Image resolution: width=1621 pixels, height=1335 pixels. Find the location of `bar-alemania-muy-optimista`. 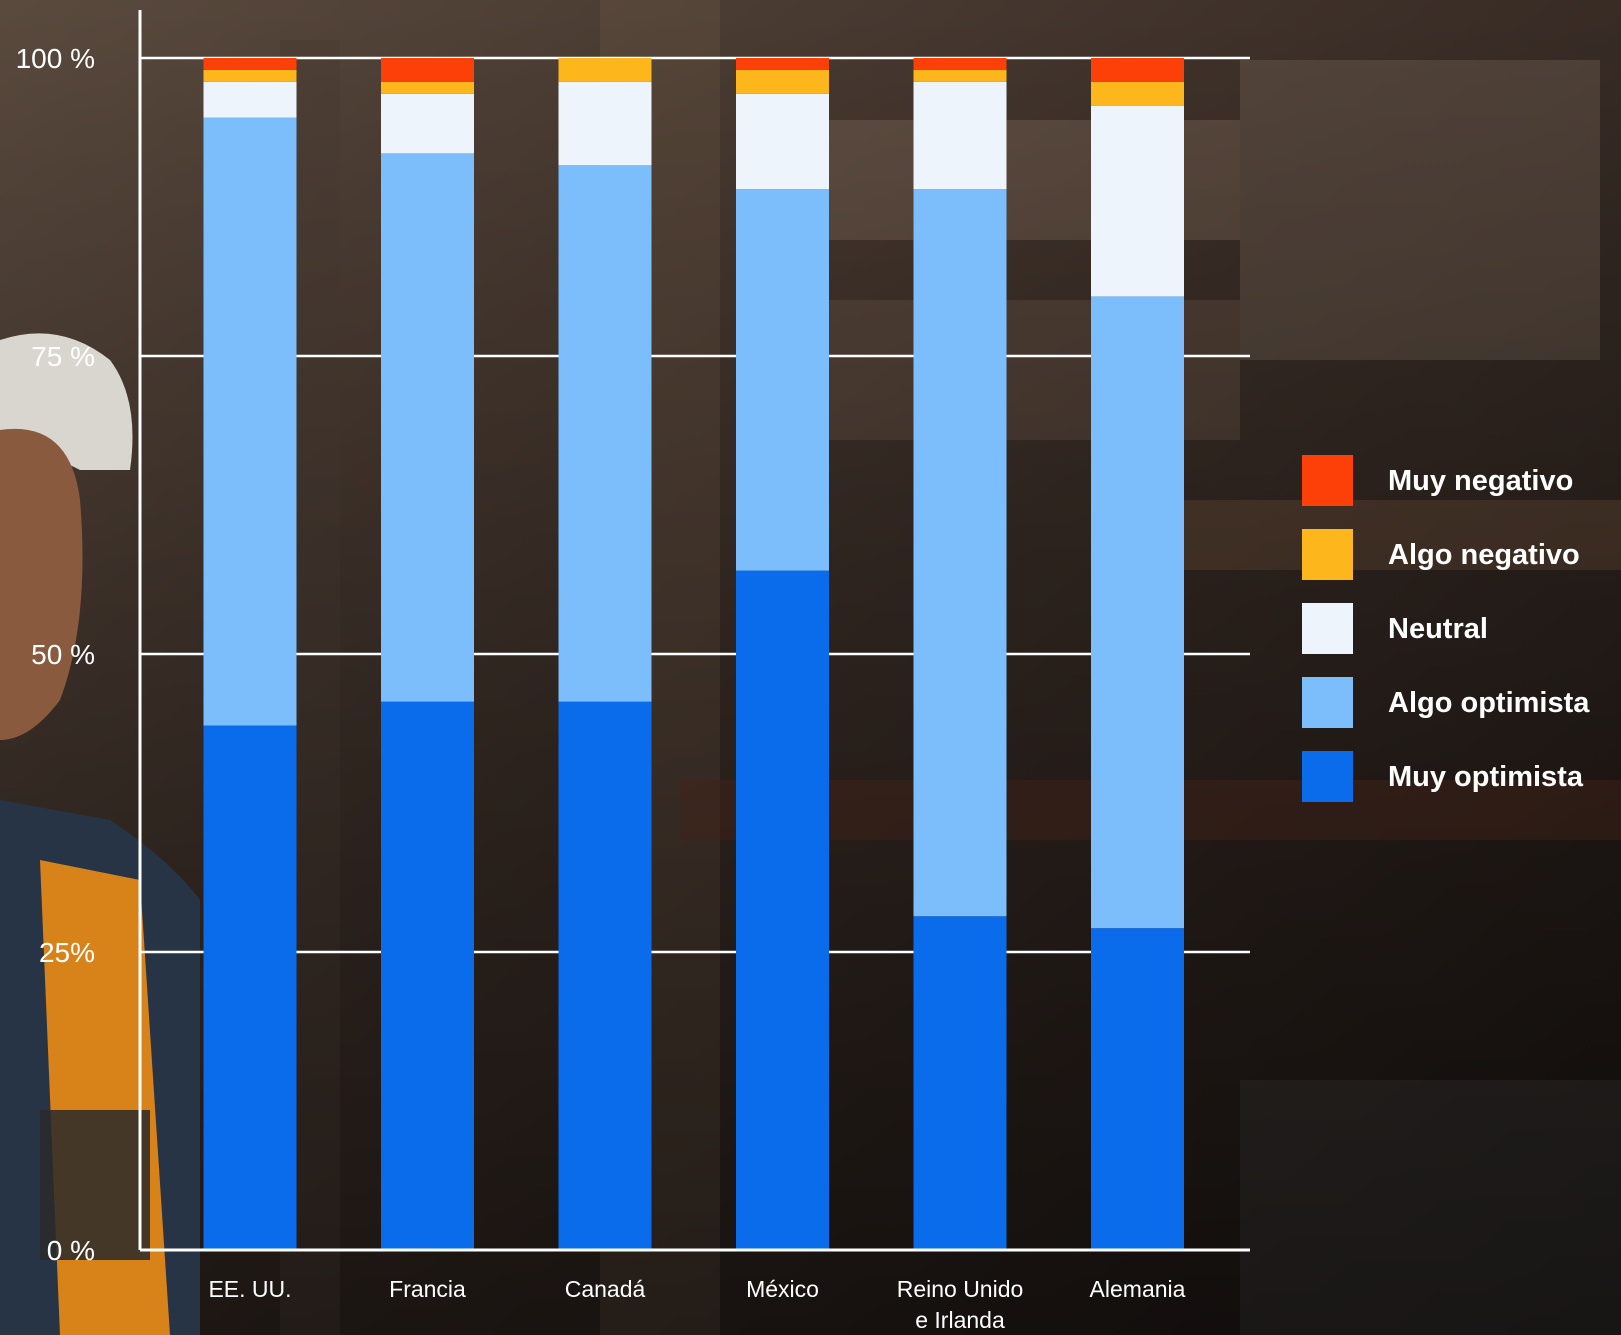

bar-alemania-muy-optimista is located at coordinates (1137, 1089).